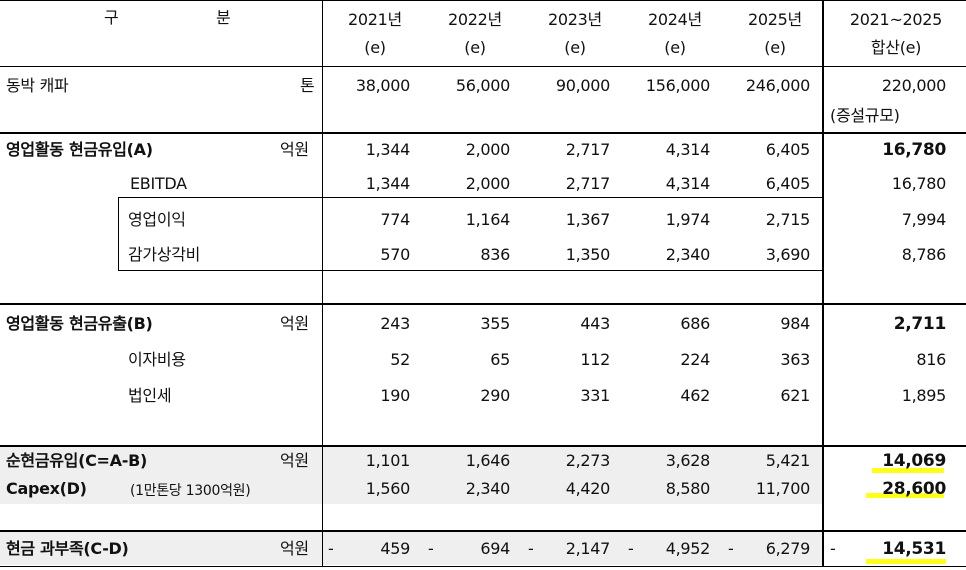 The image size is (966, 570). I want to click on value-cell: 1,974, so click(688, 219).